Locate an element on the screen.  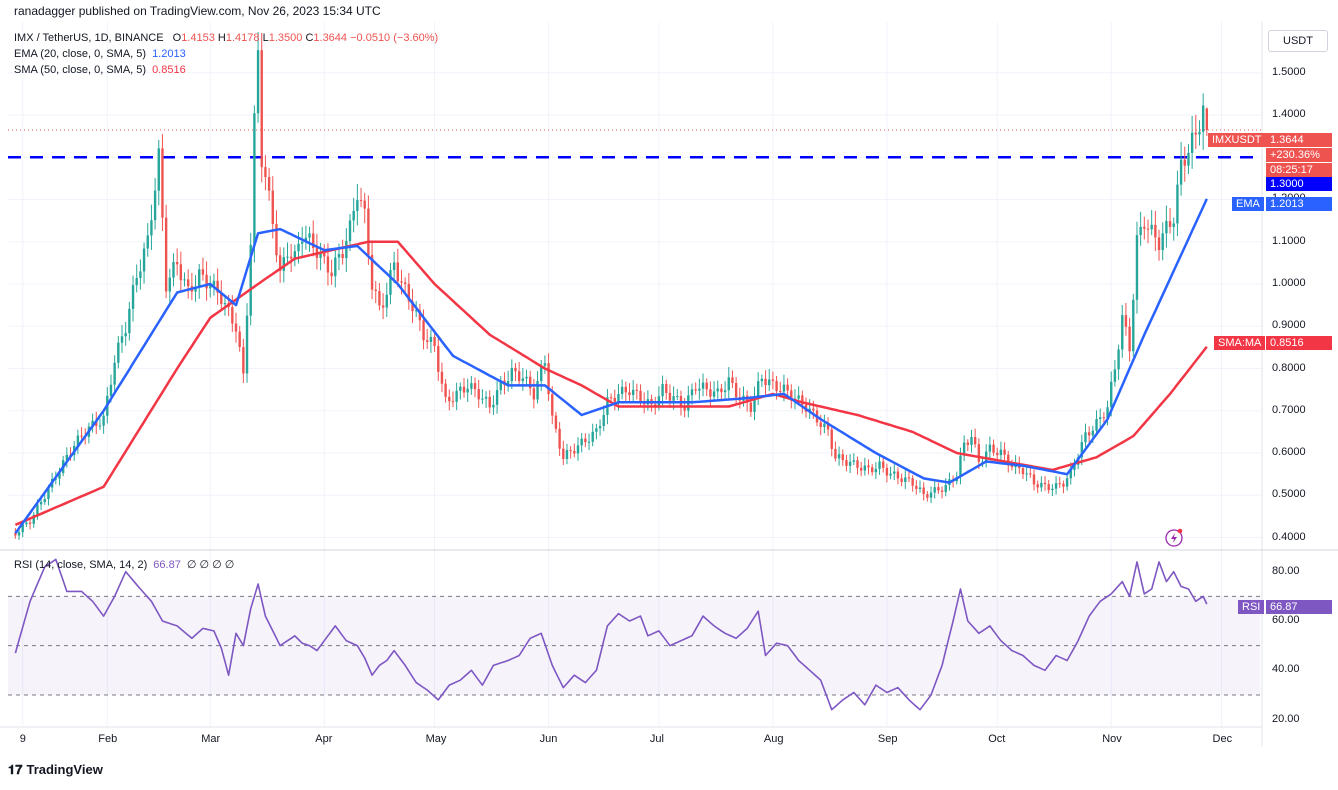
ema-price-tag: 1.2013 is located at coordinates (1299, 204).